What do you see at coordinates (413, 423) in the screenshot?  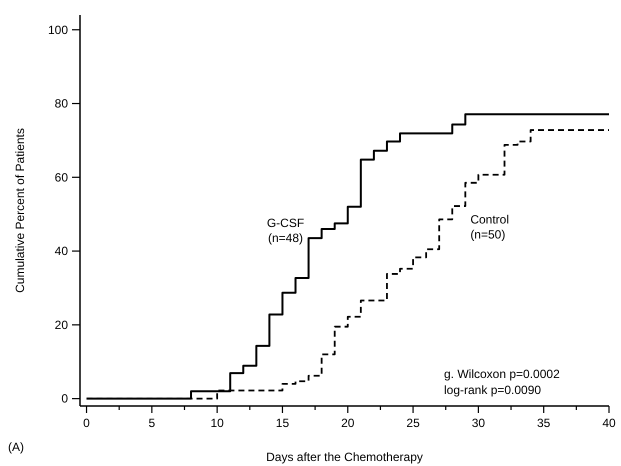 I see `x-tick-label: 25` at bounding box center [413, 423].